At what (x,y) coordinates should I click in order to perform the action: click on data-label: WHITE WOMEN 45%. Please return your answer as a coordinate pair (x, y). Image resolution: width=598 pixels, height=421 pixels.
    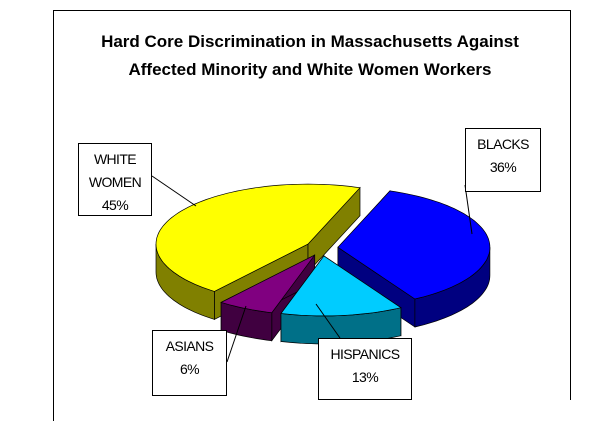
    Looking at the image, I should click on (115, 179).